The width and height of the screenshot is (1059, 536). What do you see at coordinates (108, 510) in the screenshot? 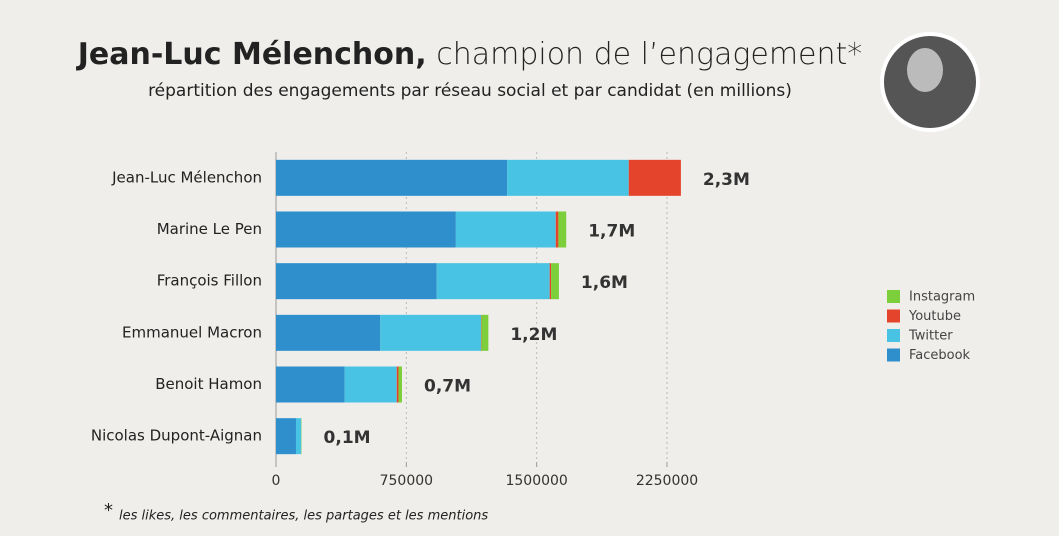
I see `footnote-mark: *` at bounding box center [108, 510].